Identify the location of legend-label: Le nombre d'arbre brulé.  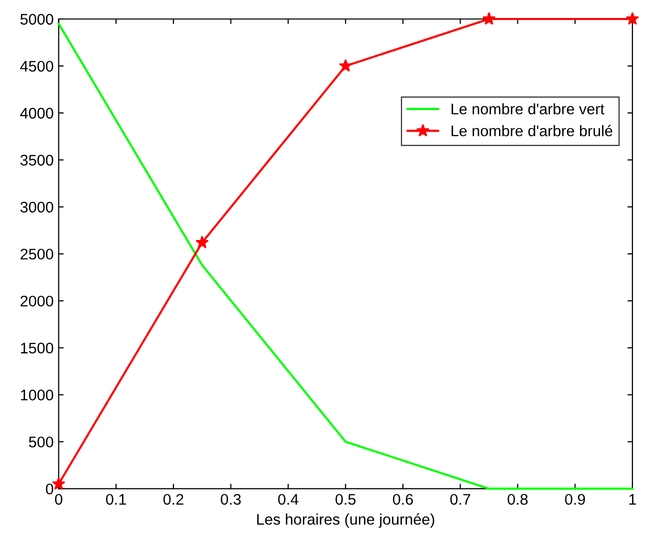
(532, 130).